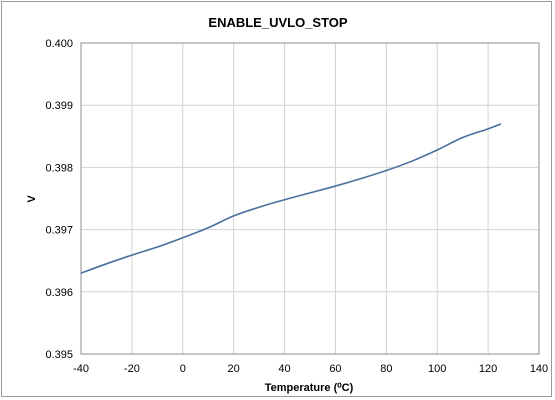 The height and width of the screenshot is (400, 555). Describe the element at coordinates (32, 199) in the screenshot. I see `y-axis-title: V` at that location.